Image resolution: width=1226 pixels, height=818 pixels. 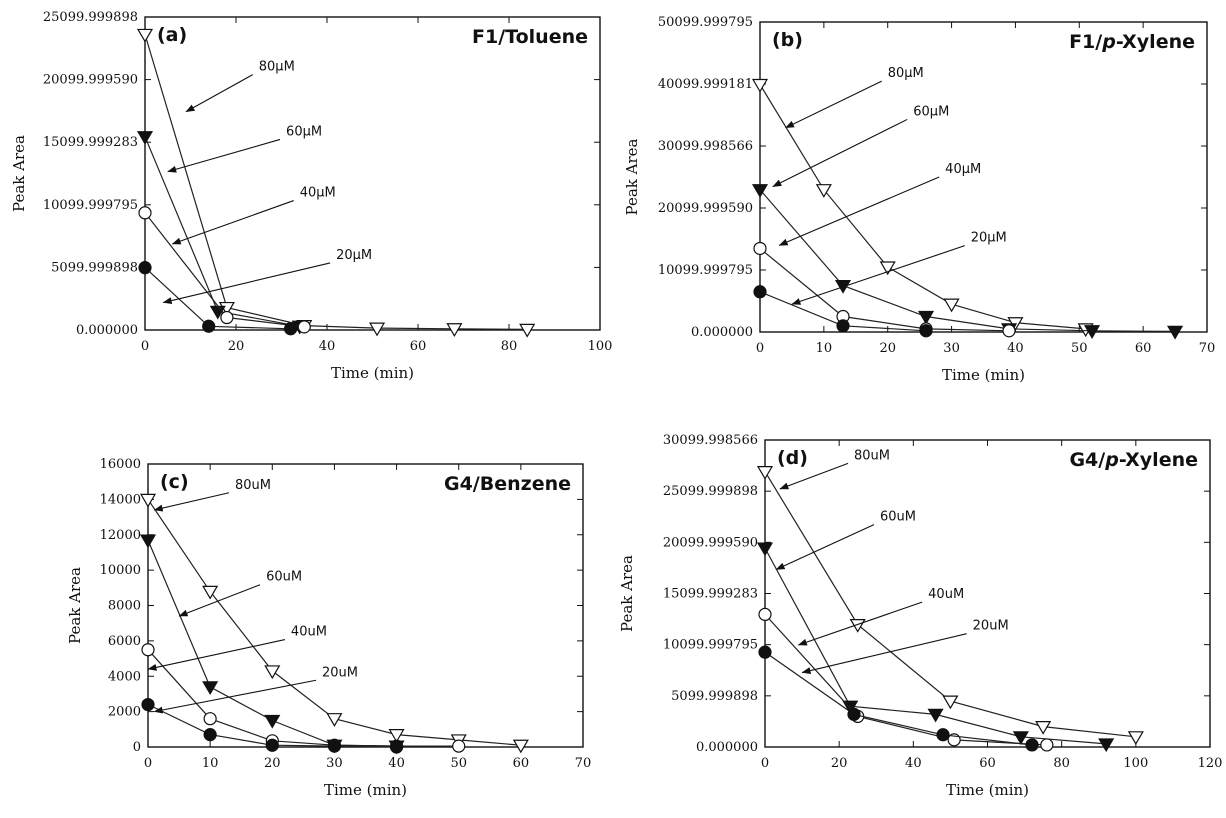 What do you see at coordinates (120, 570) in the screenshot?
I see `y-tick-label: 10000` at bounding box center [120, 570].